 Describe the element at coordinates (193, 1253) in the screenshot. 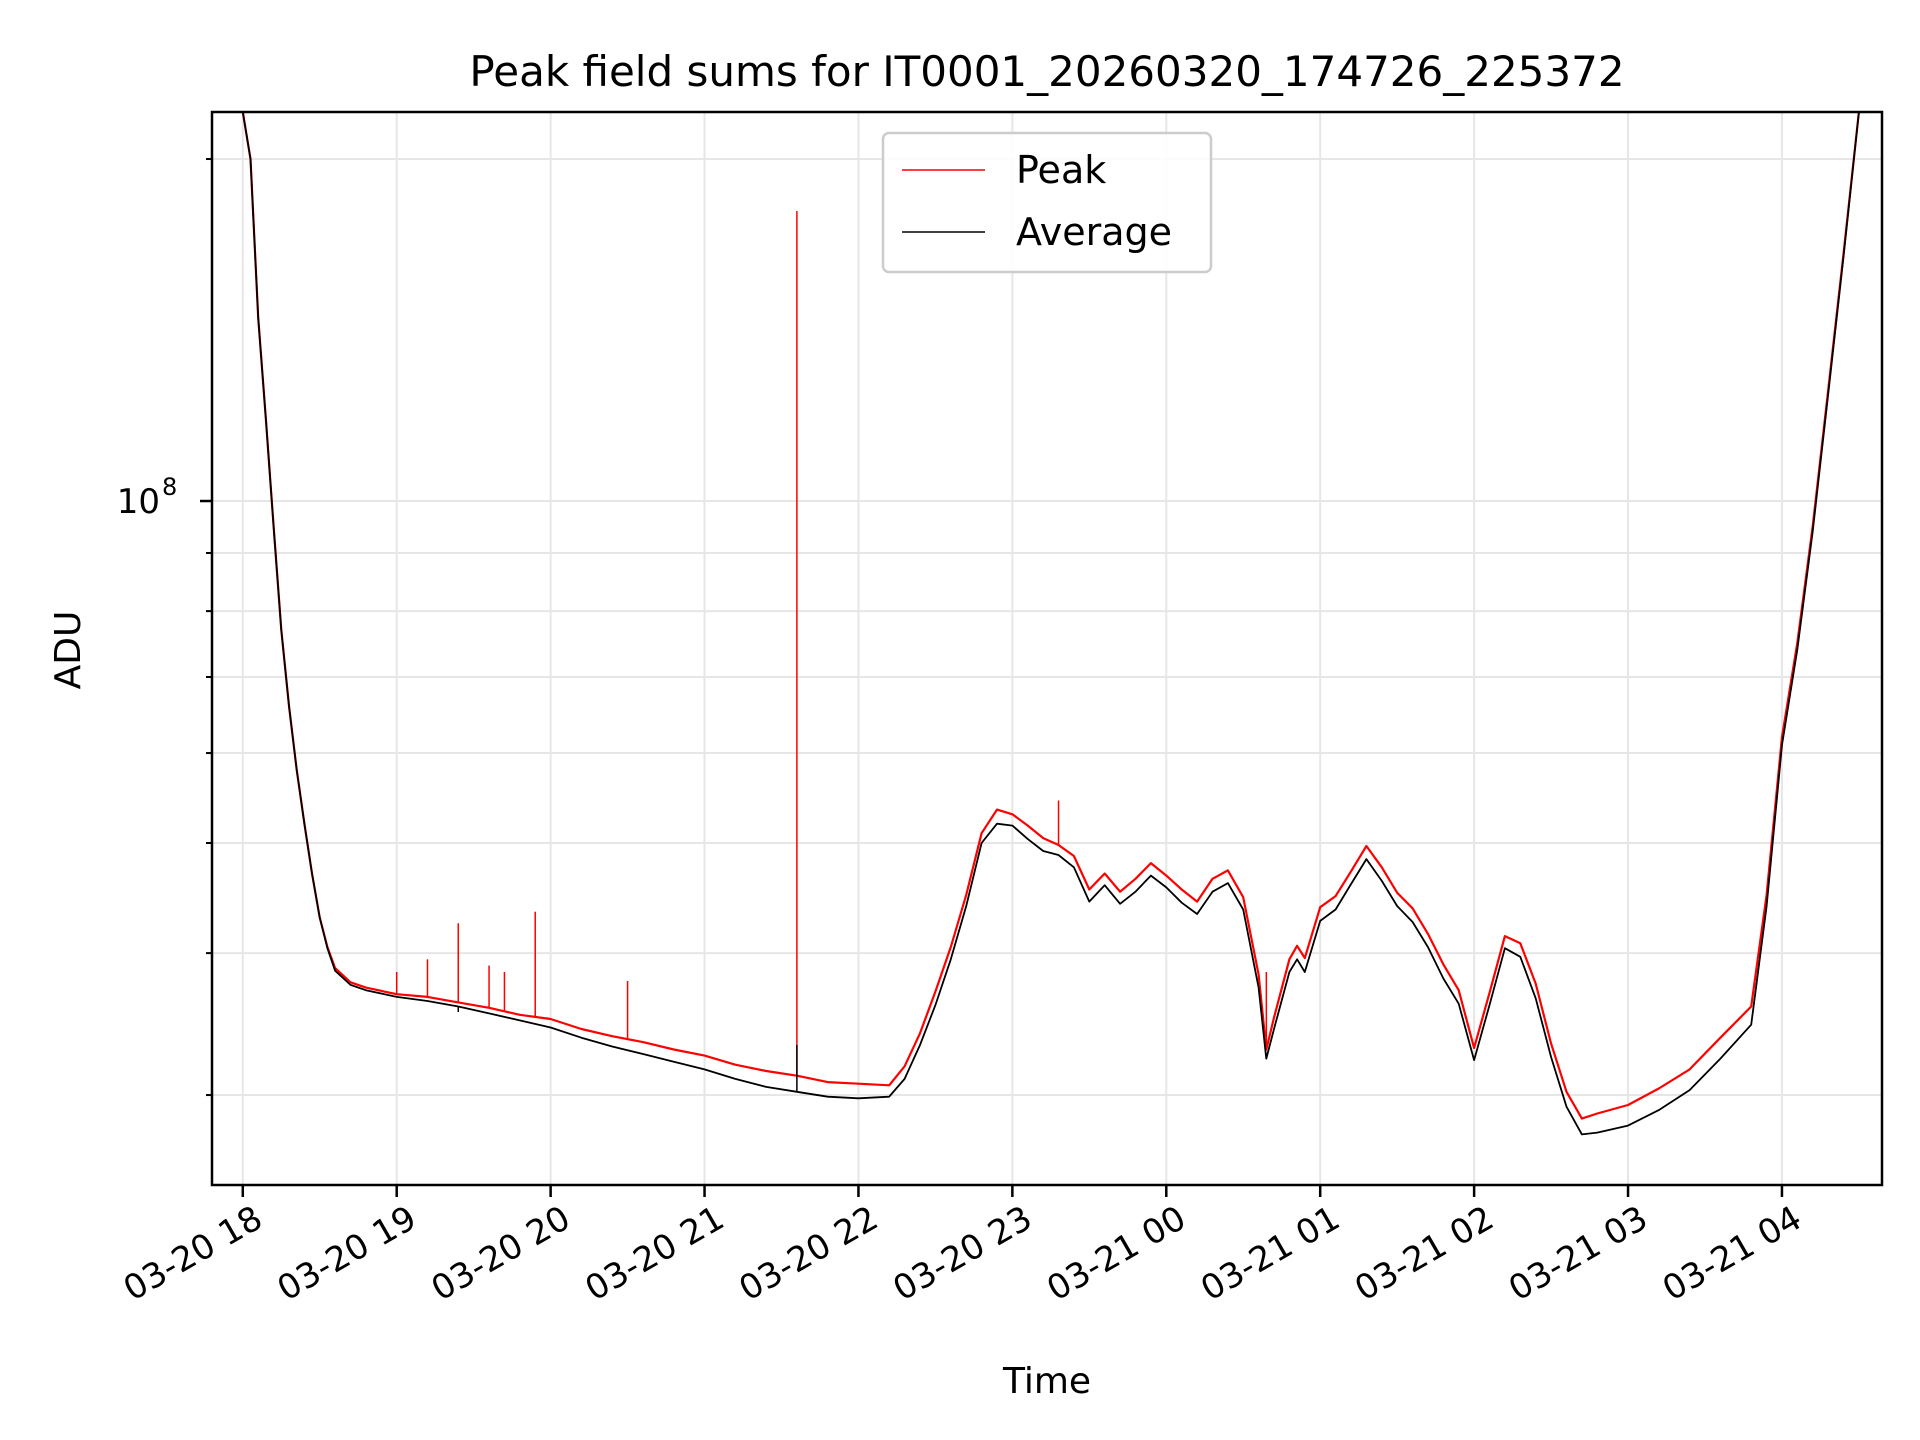

I see `x-tick-label: 03-20 18` at that location.